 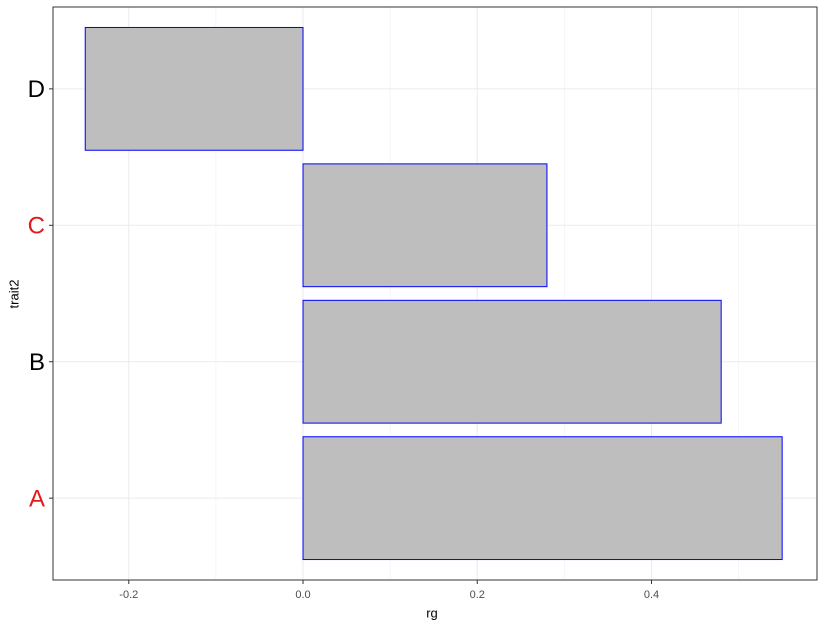 What do you see at coordinates (651, 595) in the screenshot?
I see `x-tick-label: 0.4` at bounding box center [651, 595].